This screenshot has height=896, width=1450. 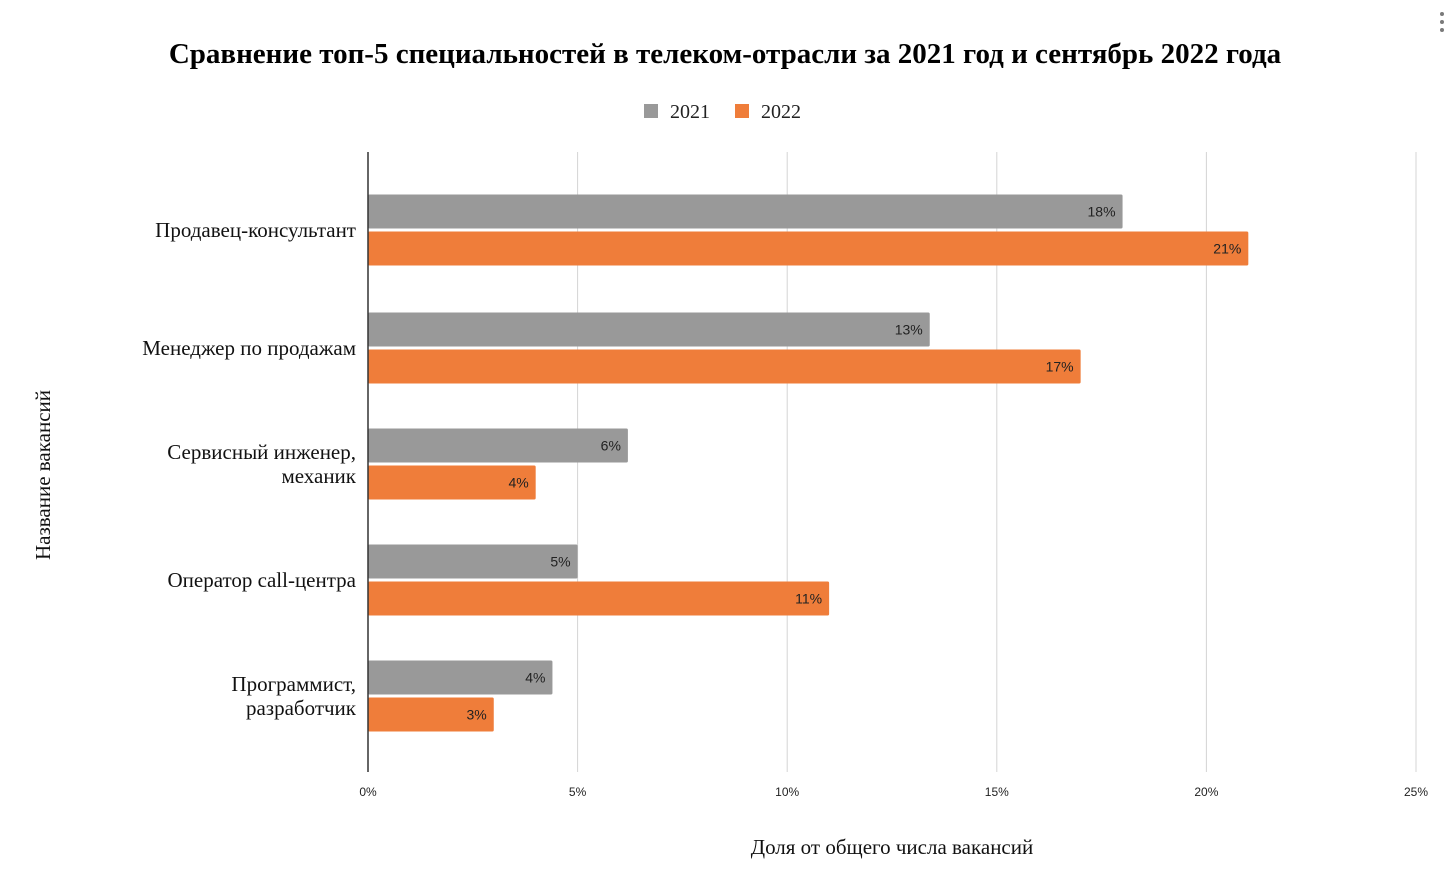 I want to click on x-tick-label: 0%, so click(x=368, y=792).